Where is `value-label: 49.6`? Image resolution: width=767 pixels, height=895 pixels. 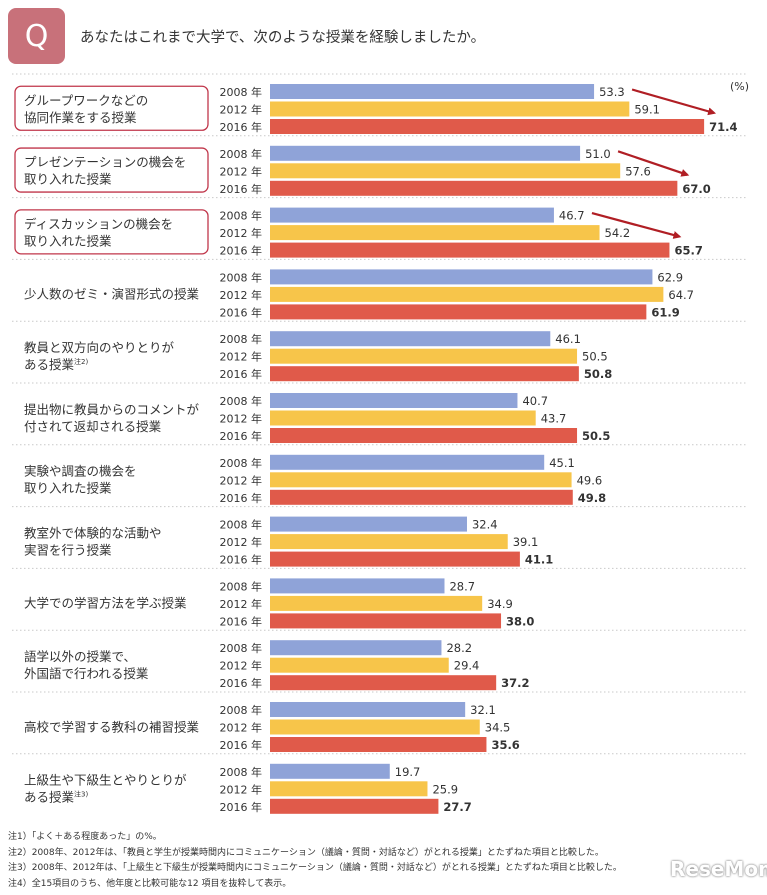
value-label: 49.6 is located at coordinates (590, 480).